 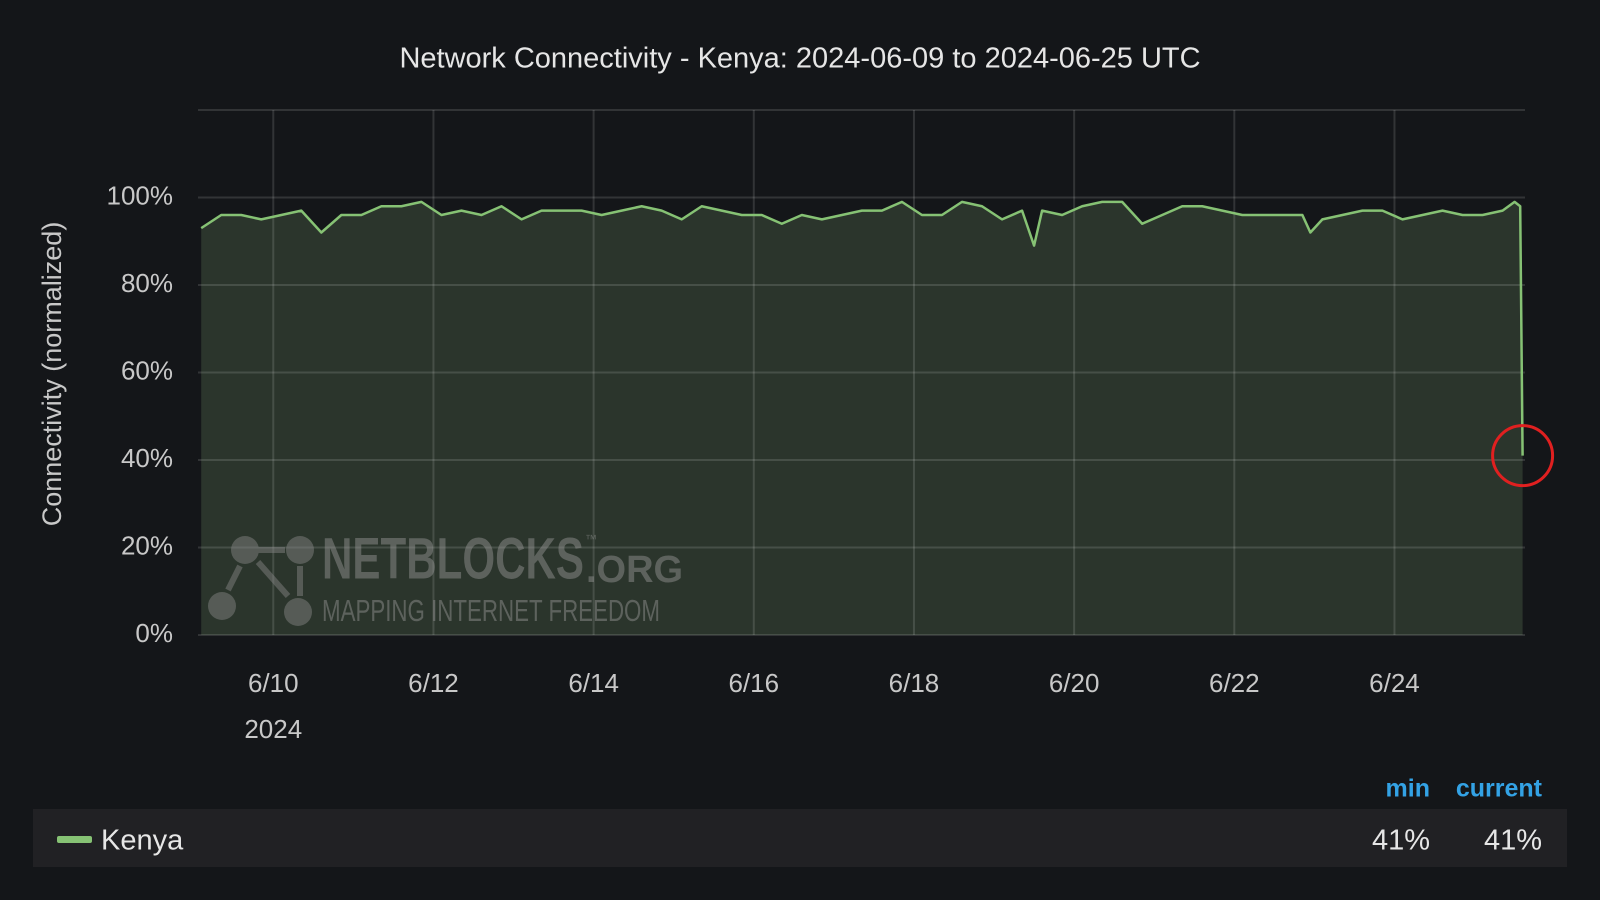 What do you see at coordinates (1234, 683) in the screenshot?
I see `x-tick-label: 6/22` at bounding box center [1234, 683].